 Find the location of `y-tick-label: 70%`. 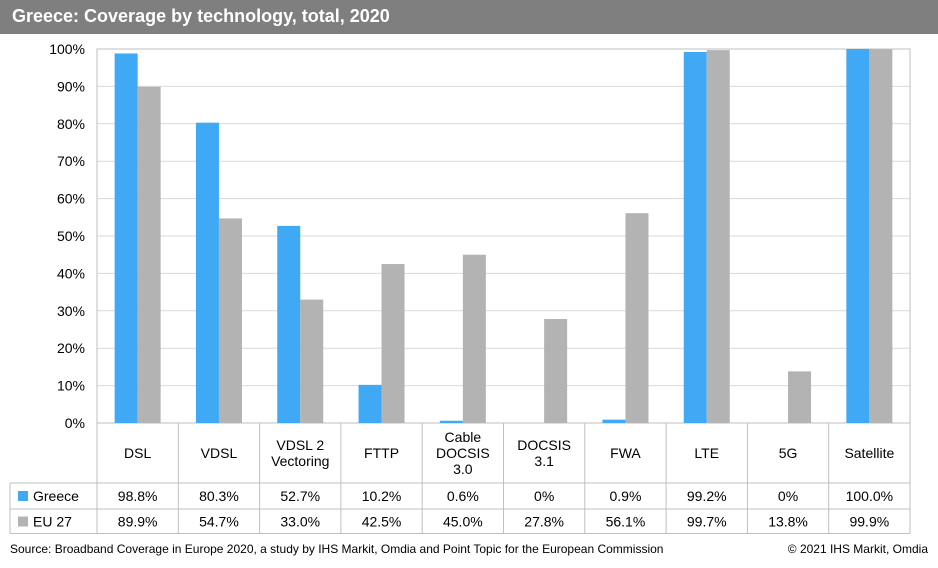

y-tick-label: 70% is located at coordinates (71, 161).